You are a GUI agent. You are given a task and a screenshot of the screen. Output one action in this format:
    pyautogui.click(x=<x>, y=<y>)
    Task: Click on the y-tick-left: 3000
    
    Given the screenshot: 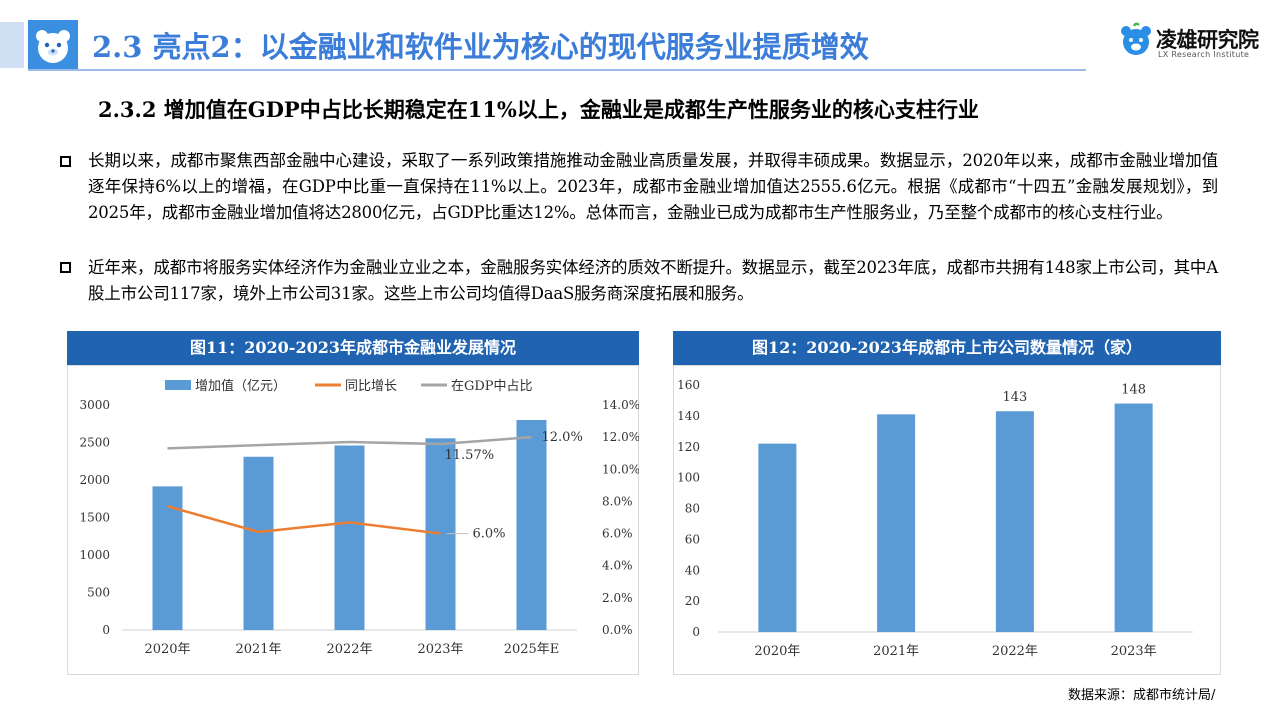 What is the action you would take?
    pyautogui.click(x=94, y=405)
    